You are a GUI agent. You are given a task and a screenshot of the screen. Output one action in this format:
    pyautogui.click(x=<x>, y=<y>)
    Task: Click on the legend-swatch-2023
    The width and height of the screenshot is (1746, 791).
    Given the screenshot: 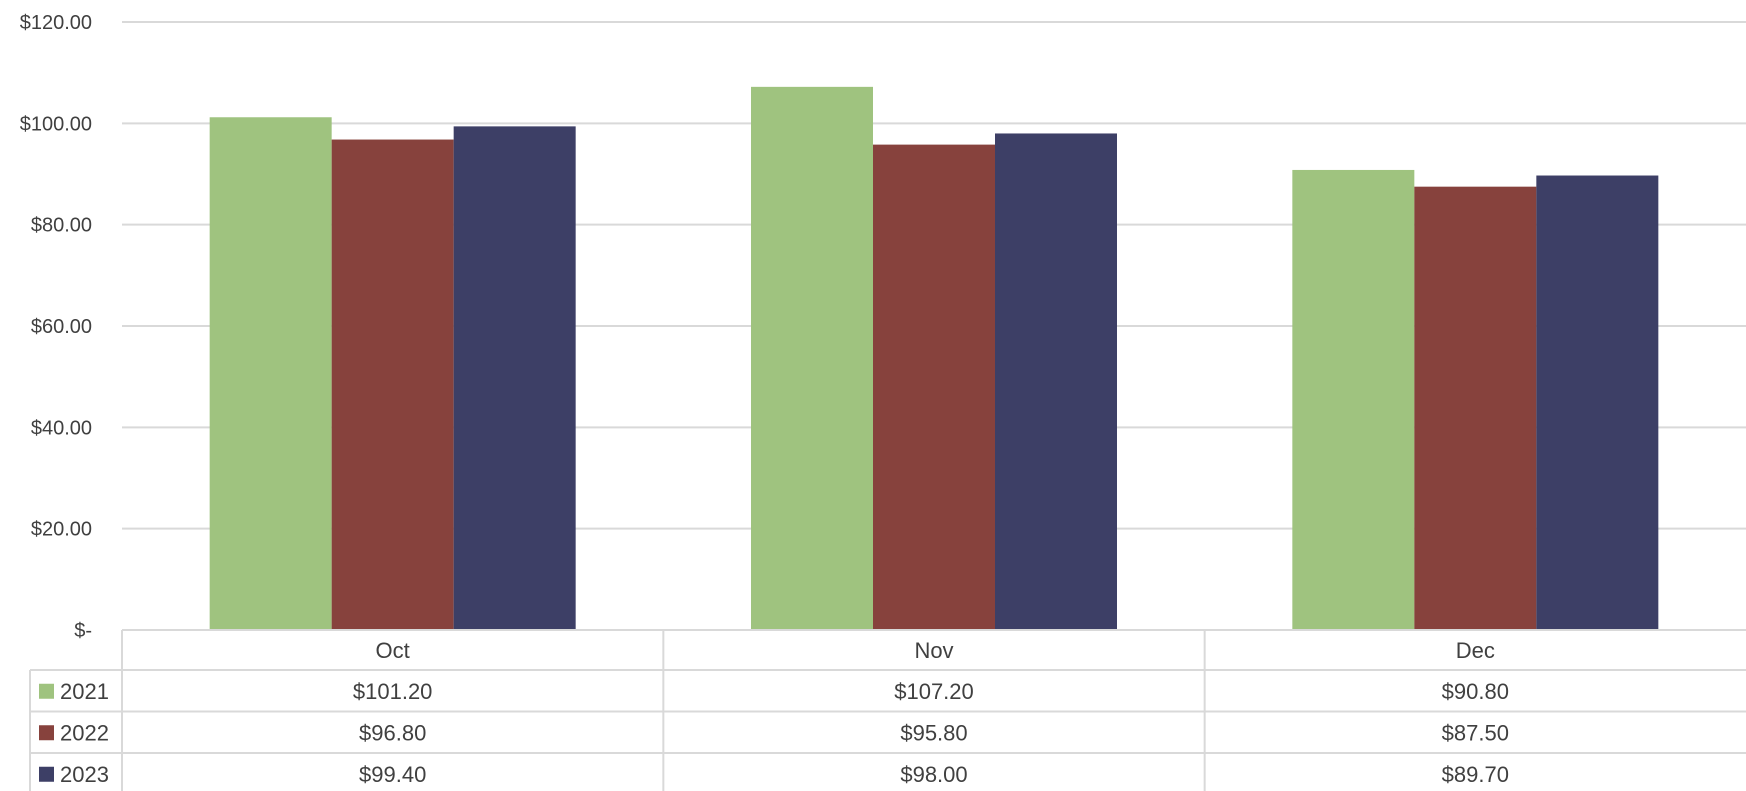 What is the action you would take?
    pyautogui.click(x=46, y=774)
    